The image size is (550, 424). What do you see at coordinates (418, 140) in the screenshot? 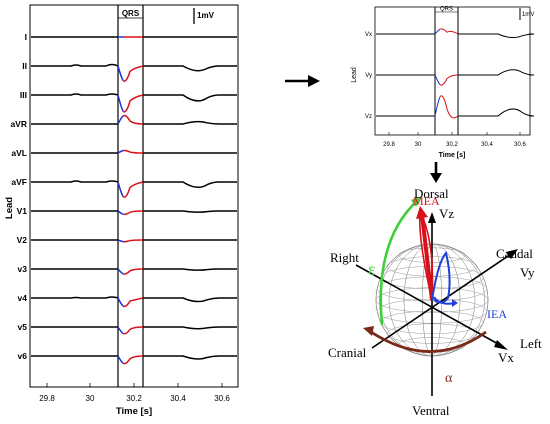
I see `vcg-x-tick: 30` at bounding box center [418, 140].